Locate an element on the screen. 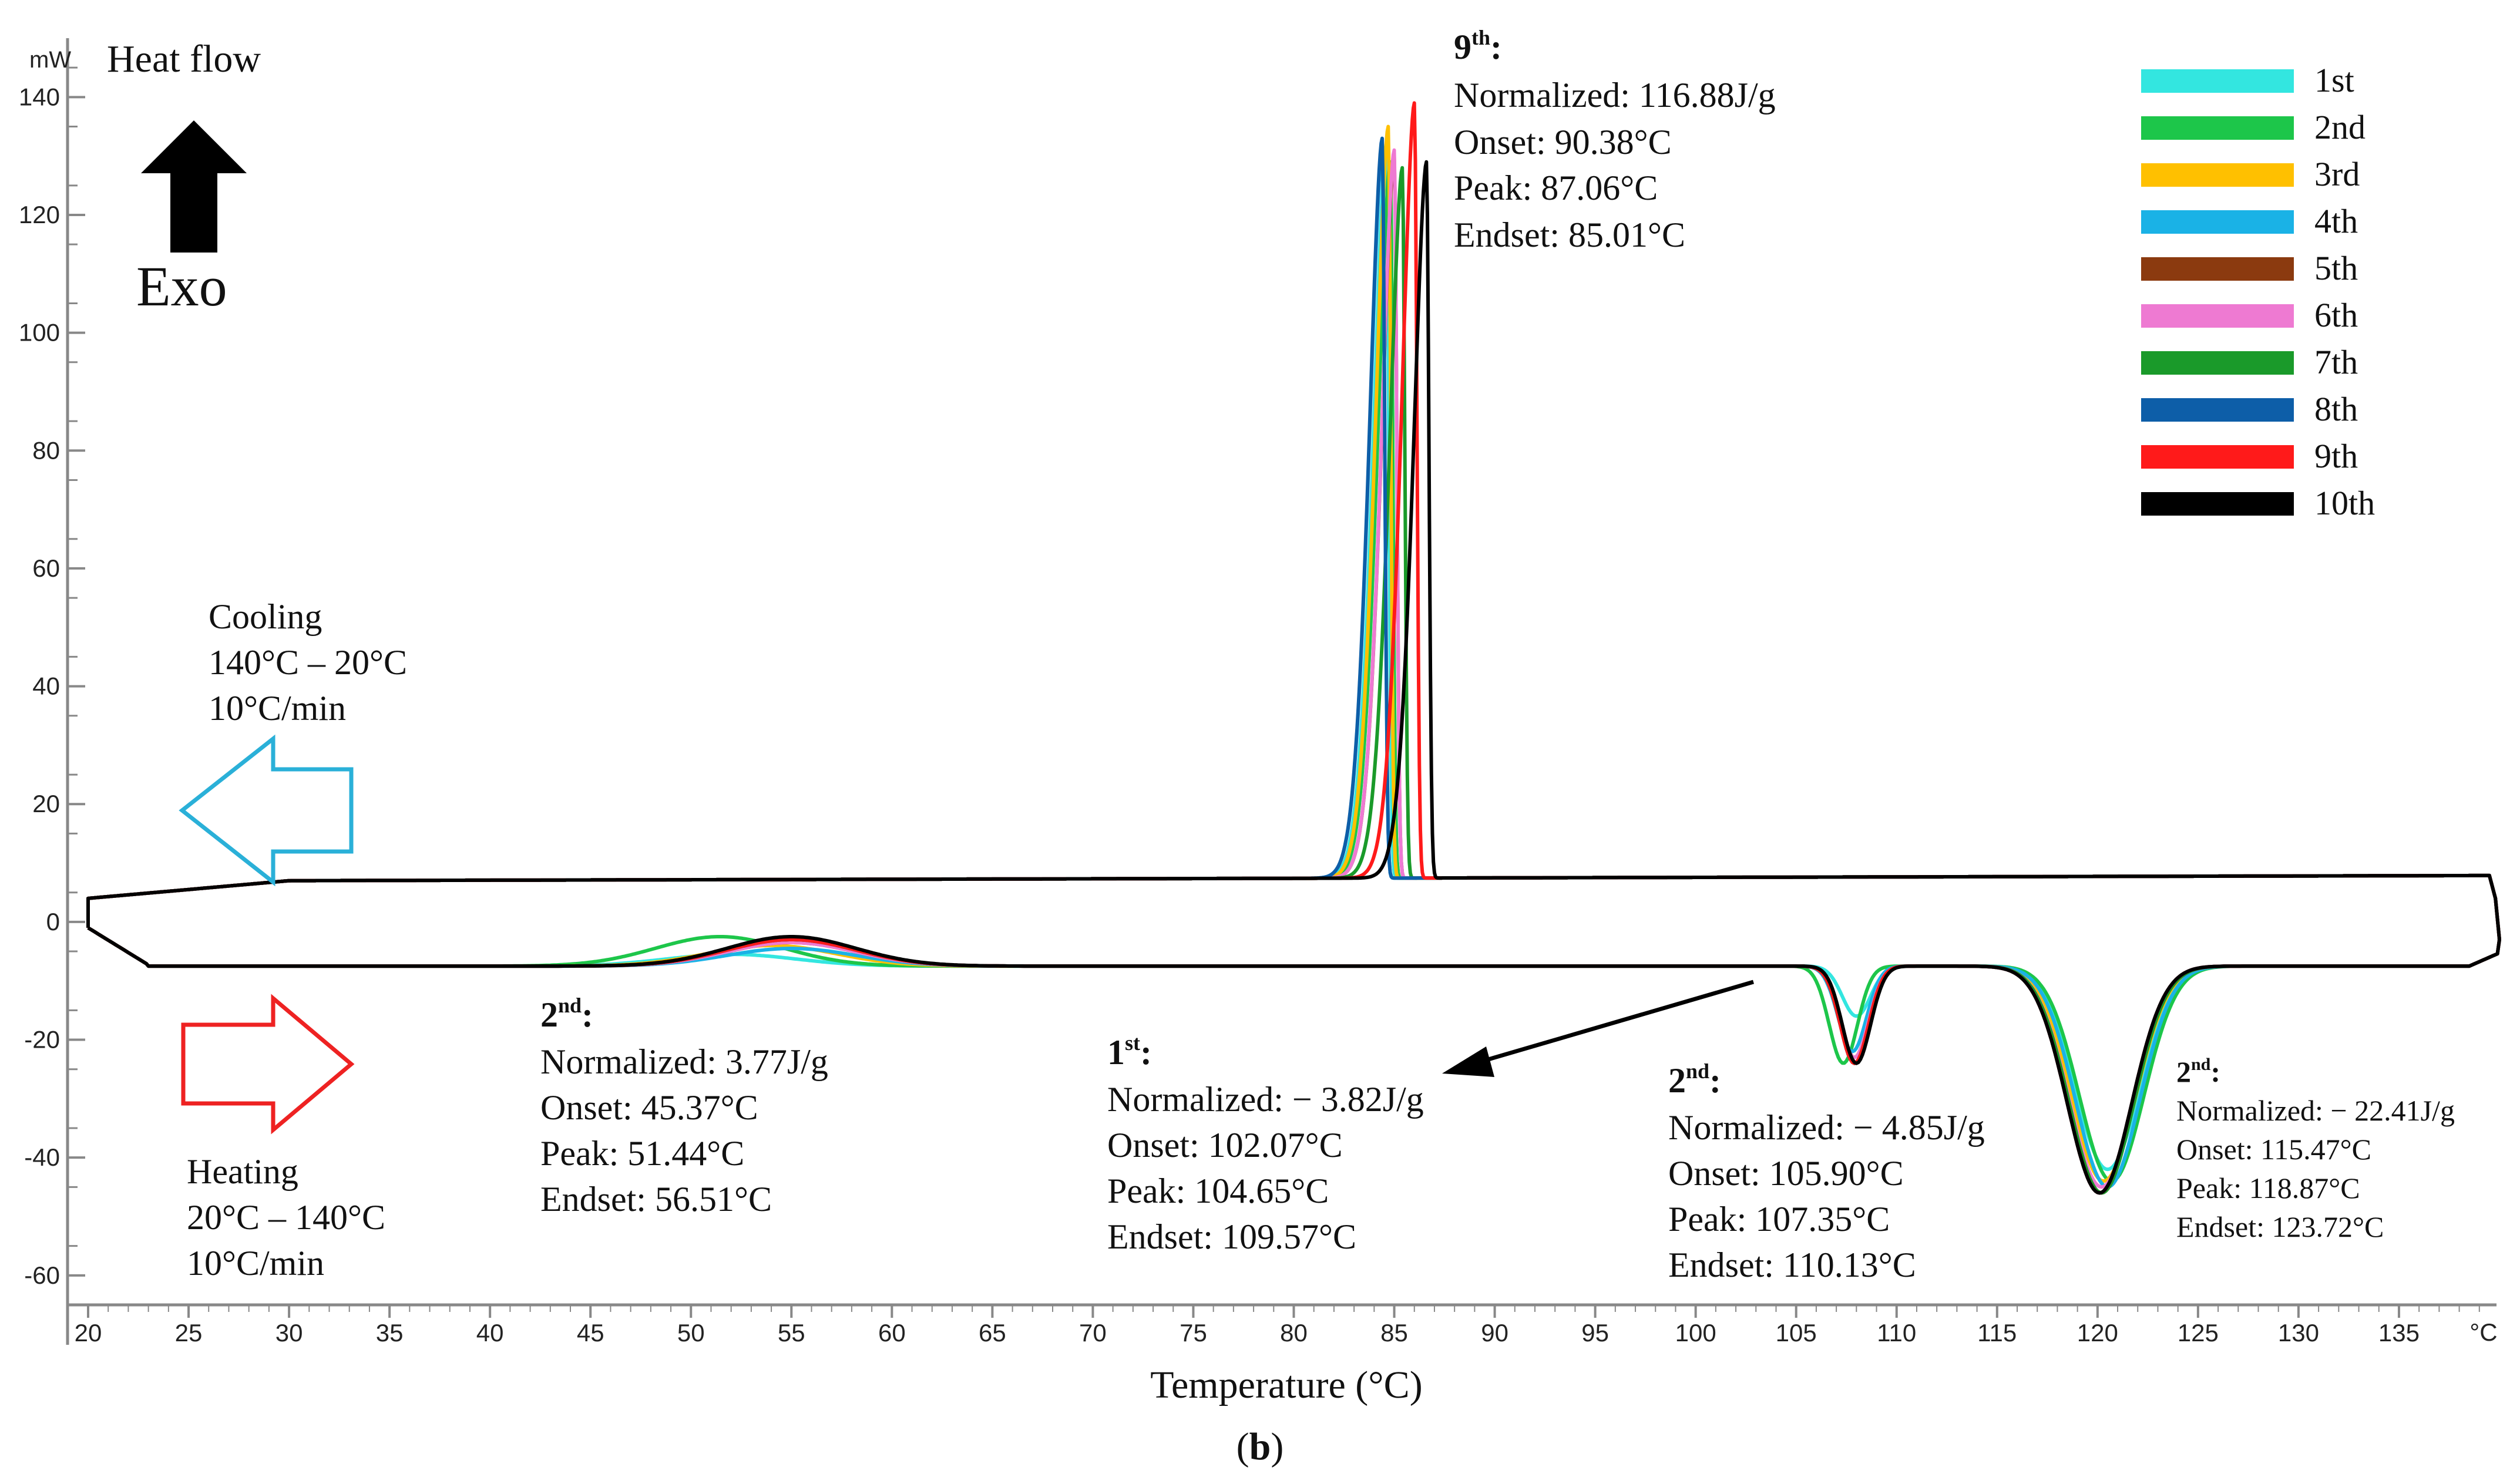 The height and width of the screenshot is (1474, 2520). y-tick-label: 100 is located at coordinates (39, 332).